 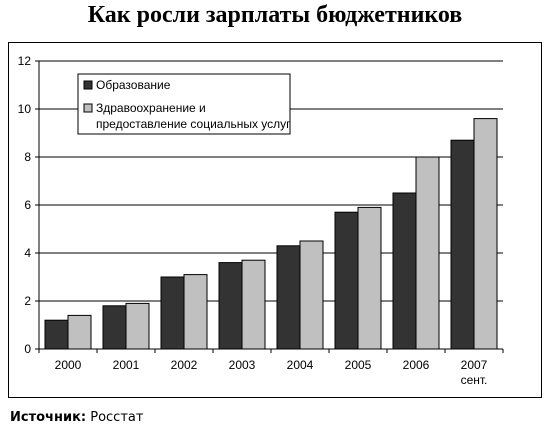 I want to click on x-tick-label: 2004, so click(x=300, y=365).